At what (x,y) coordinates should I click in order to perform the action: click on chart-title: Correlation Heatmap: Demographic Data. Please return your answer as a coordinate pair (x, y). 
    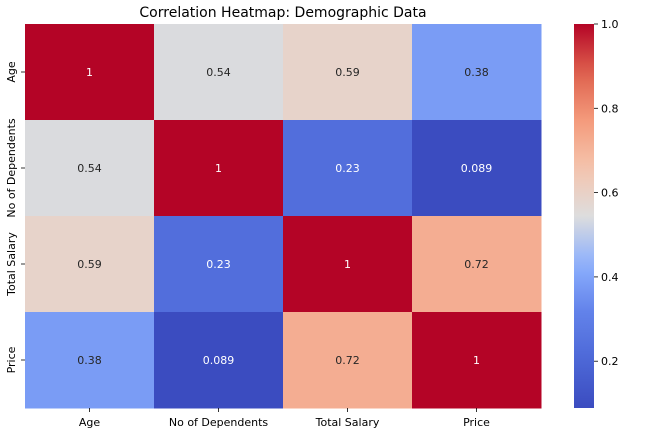
    Looking at the image, I should click on (282, 13).